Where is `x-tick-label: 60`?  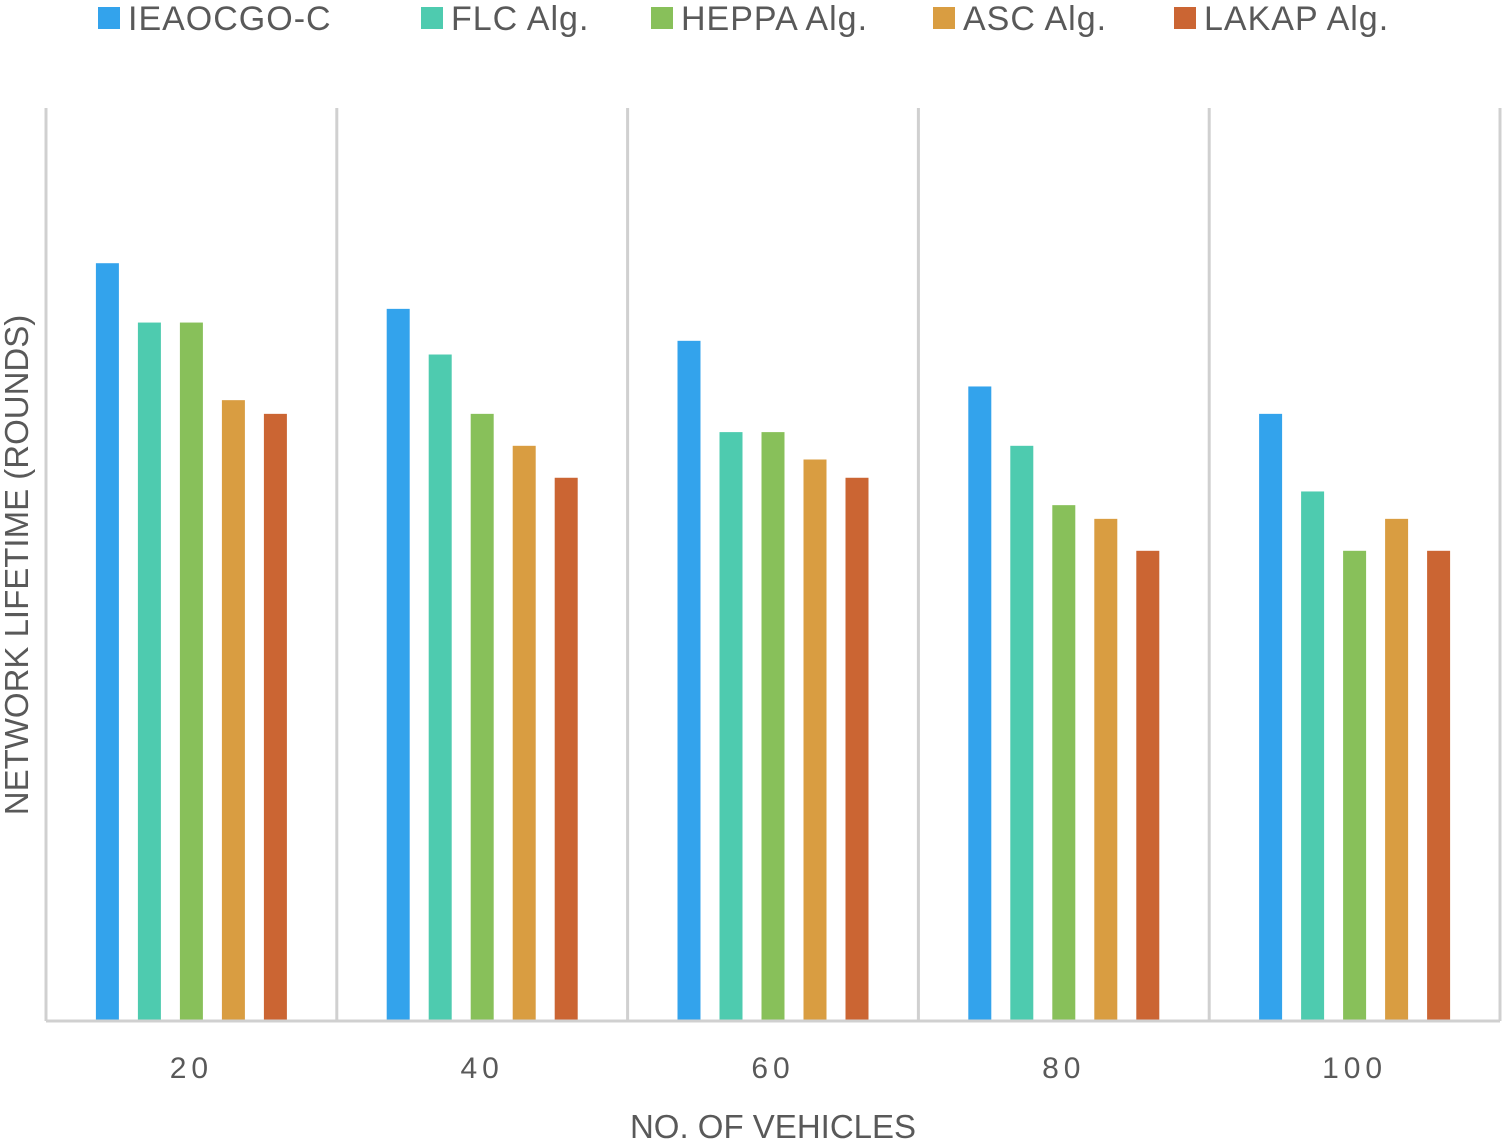
x-tick-label: 60 is located at coordinates (772, 1068).